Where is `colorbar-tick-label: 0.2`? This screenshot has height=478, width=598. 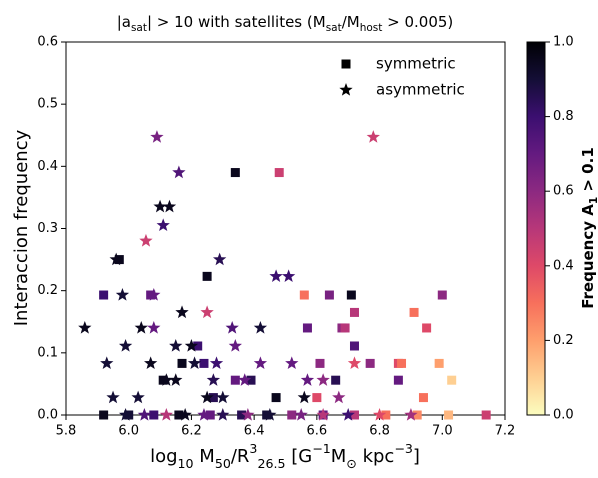
colorbar-tick-label: 0.2 is located at coordinates (563, 340).